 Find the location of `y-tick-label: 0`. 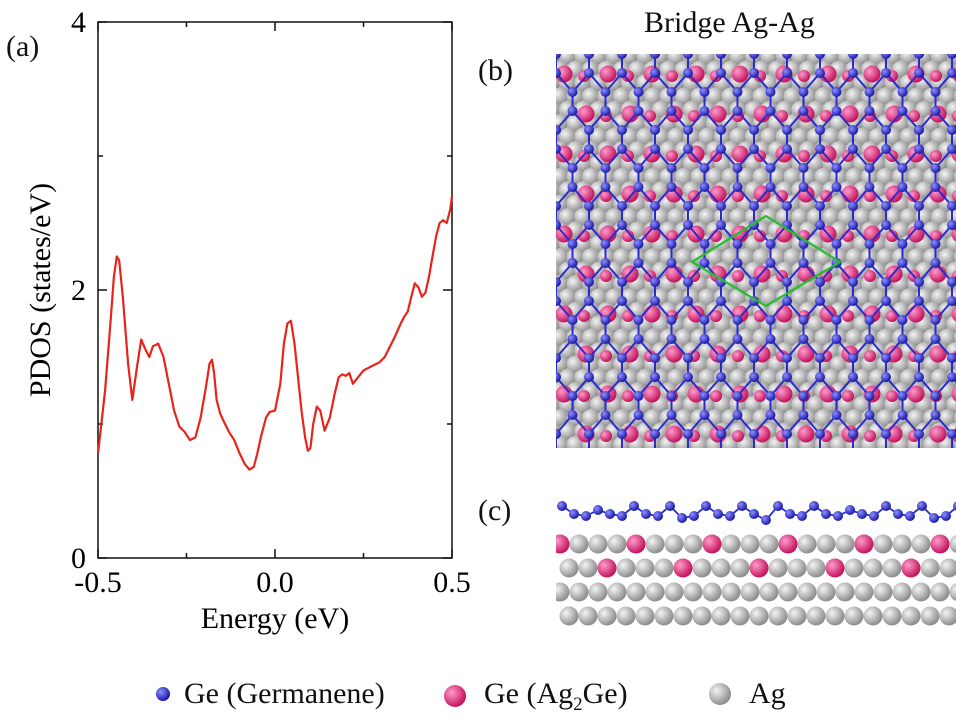

y-tick-label: 0 is located at coordinates (78, 558).